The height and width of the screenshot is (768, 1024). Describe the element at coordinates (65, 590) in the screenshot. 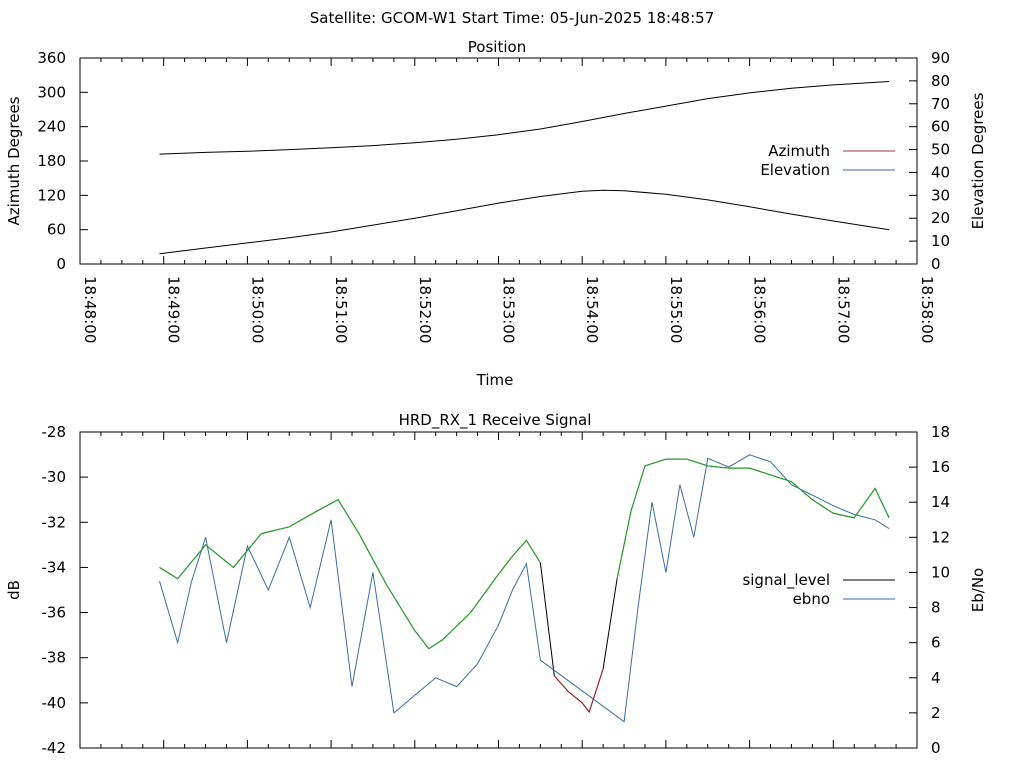

I see `signal-y-ticks: -28 -30 -32 -34 -36 -38 -40 -42` at that location.